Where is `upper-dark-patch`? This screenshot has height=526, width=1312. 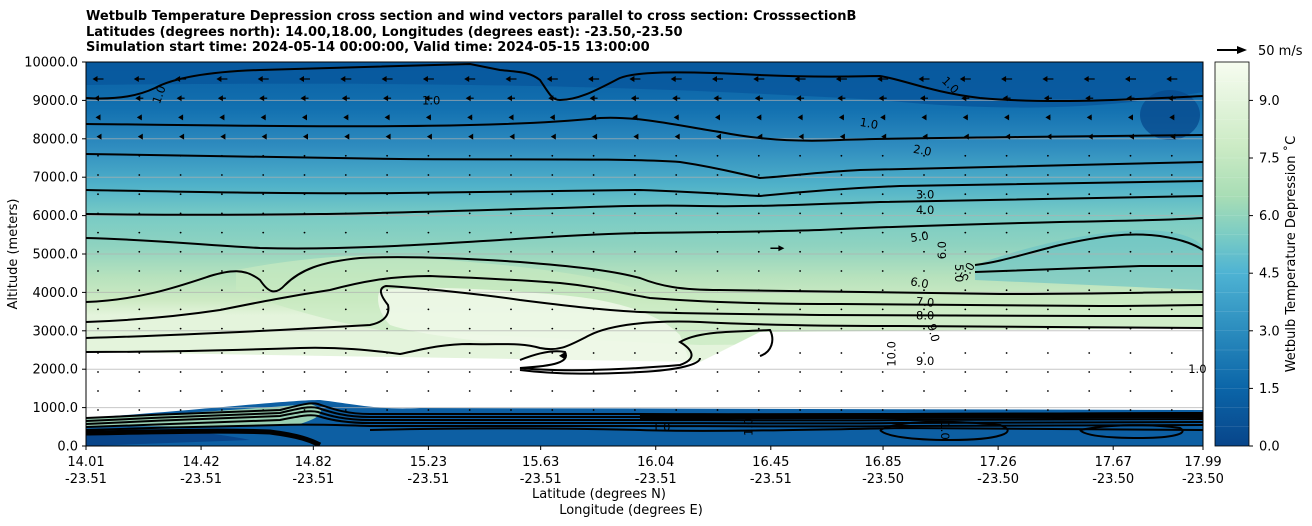
upper-dark-patch is located at coordinates (1170, 115).